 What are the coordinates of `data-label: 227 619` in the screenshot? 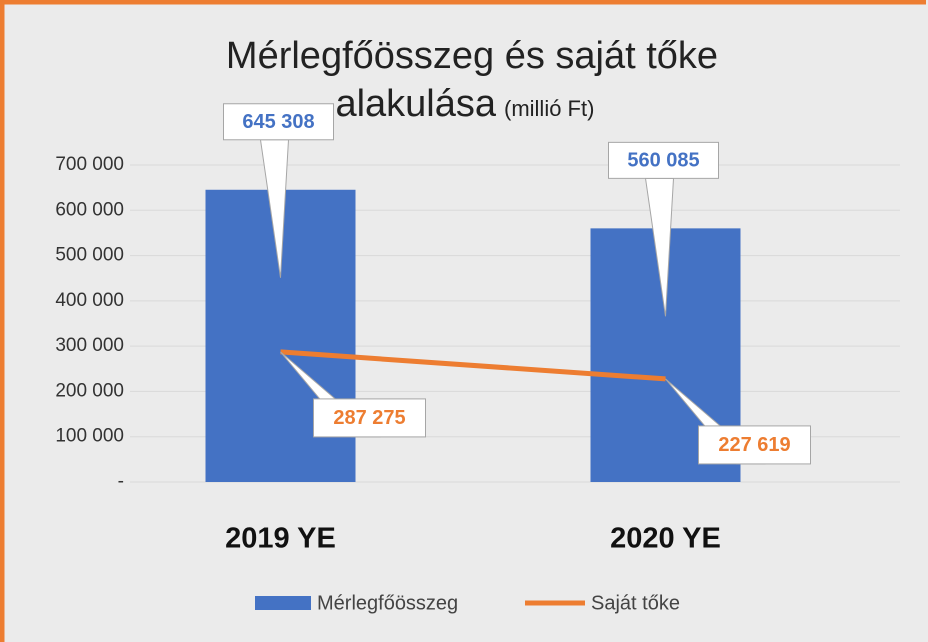 It's located at (754, 445).